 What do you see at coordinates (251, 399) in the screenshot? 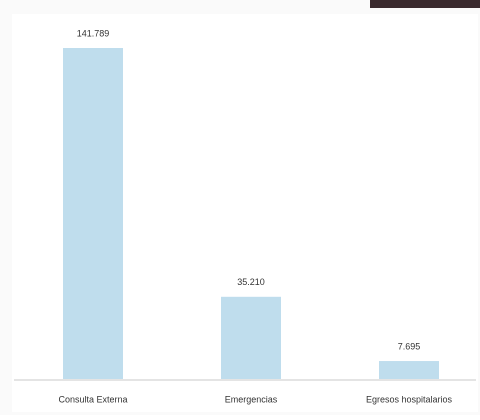
I see `x-tick-label: Emergencias` at bounding box center [251, 399].